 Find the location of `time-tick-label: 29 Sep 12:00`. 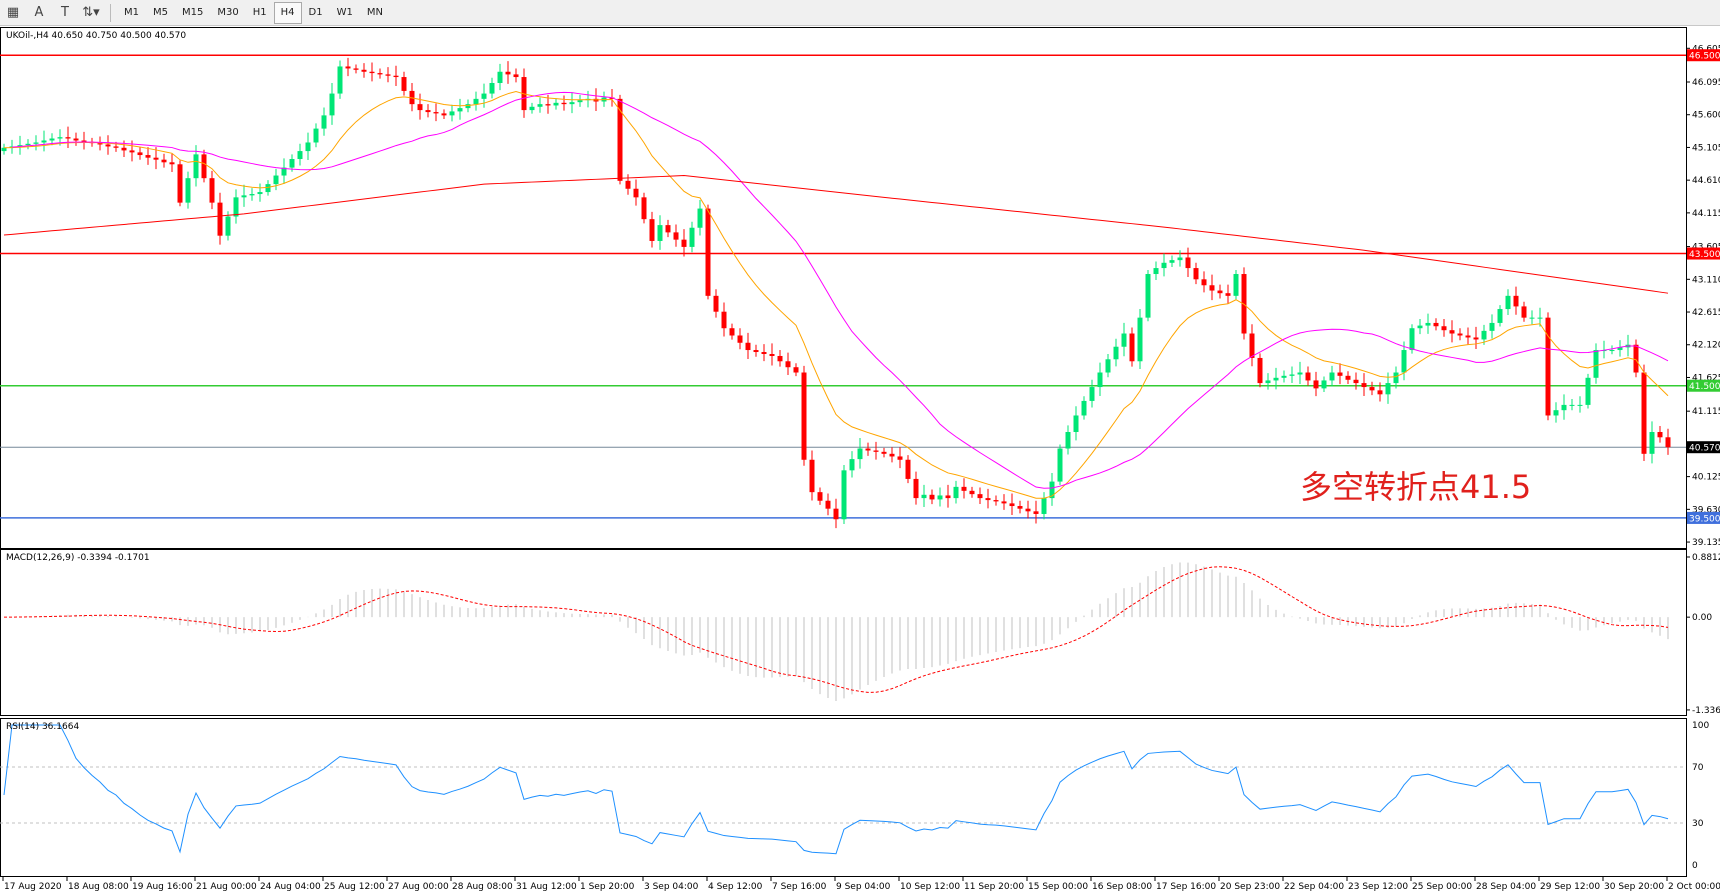

time-tick-label: 29 Sep 12:00 is located at coordinates (1570, 887).